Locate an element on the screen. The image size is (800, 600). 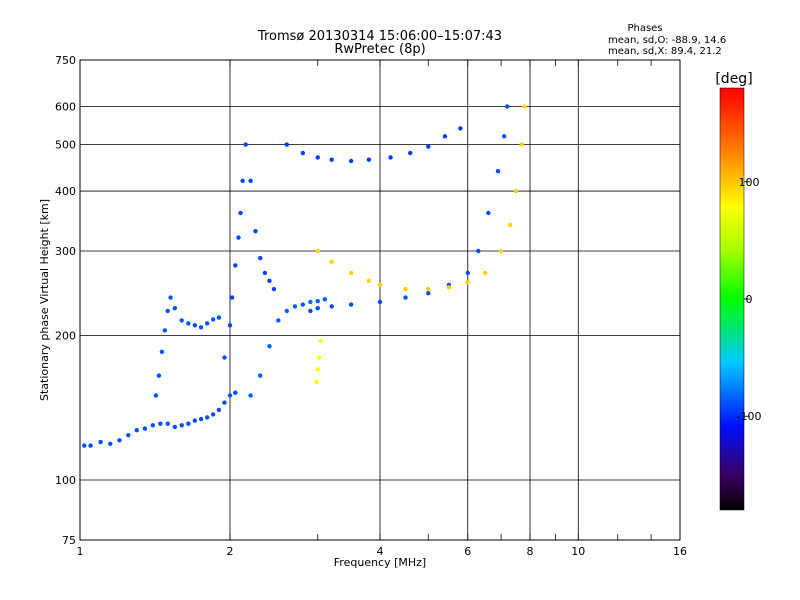
colorbar-tick-label: -100 is located at coordinates (749, 416).